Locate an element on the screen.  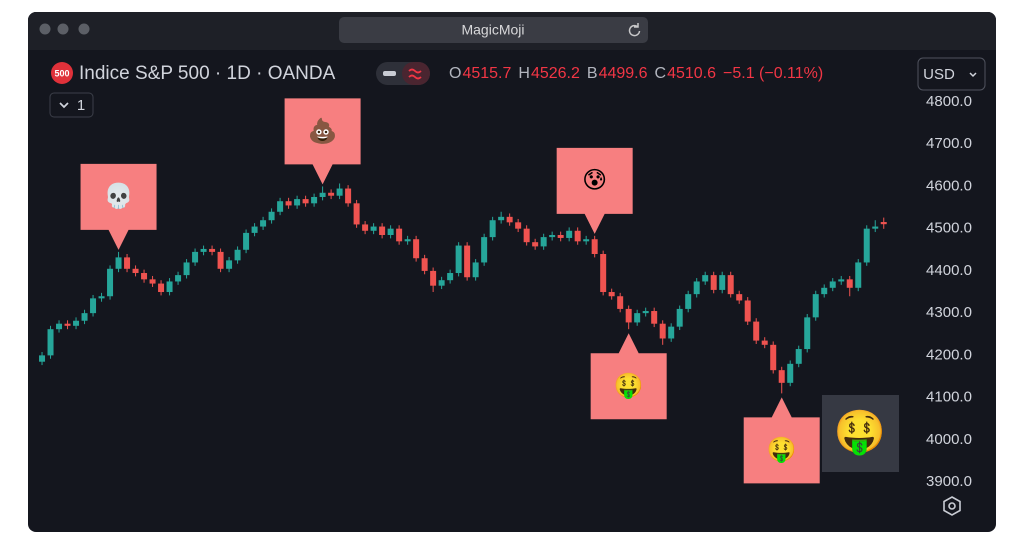
settings-icon is located at coordinates (952, 506).